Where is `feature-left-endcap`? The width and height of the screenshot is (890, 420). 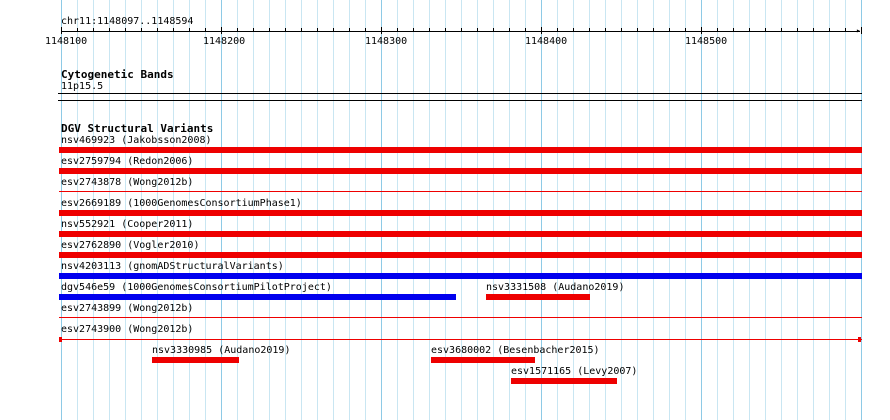
feature-left-endcap is located at coordinates (60, 339).